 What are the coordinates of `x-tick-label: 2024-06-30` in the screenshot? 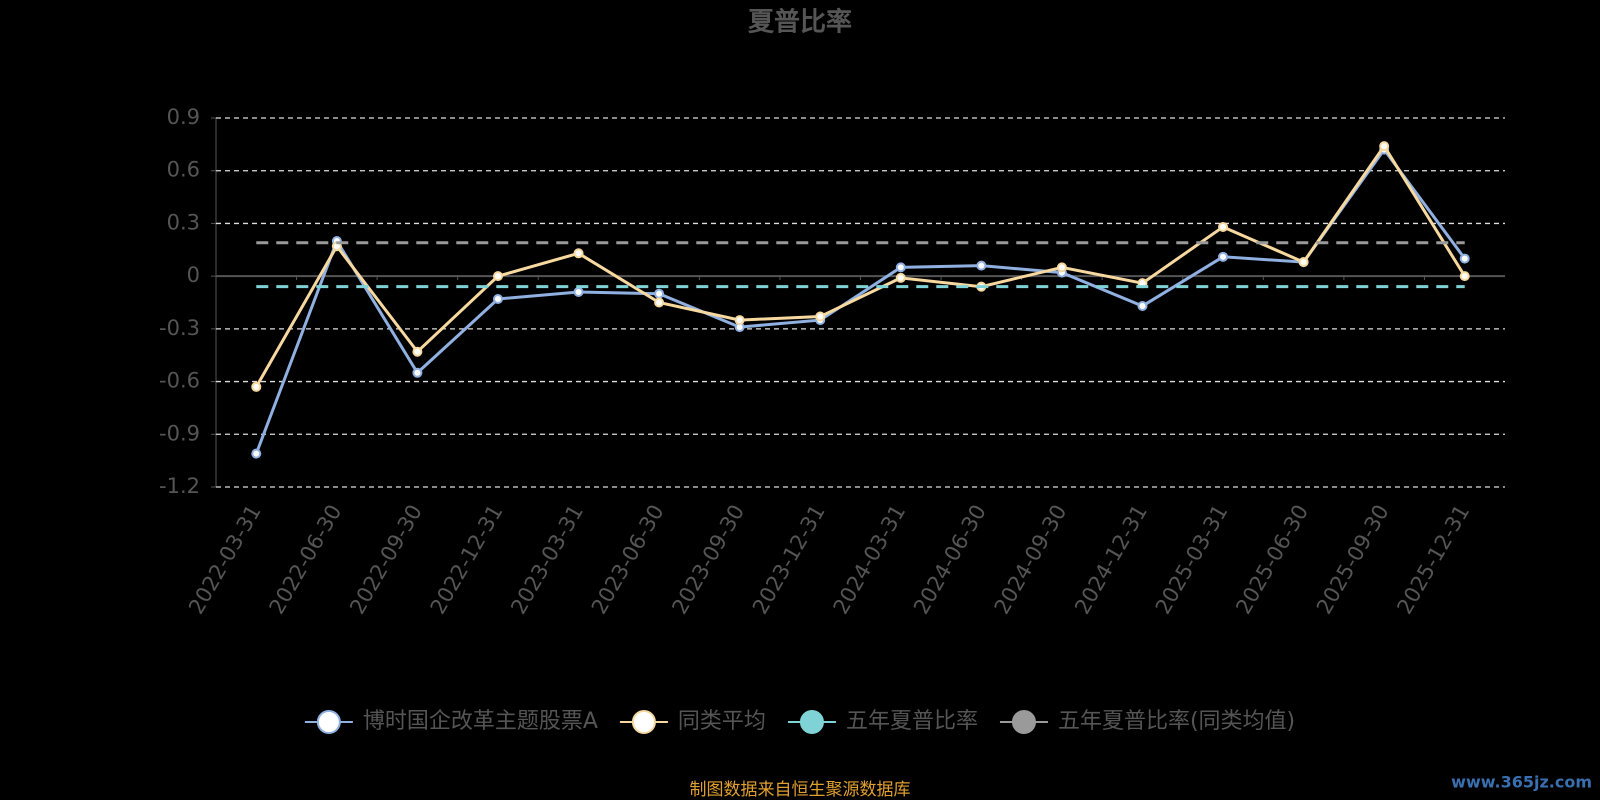 It's located at (950, 560).